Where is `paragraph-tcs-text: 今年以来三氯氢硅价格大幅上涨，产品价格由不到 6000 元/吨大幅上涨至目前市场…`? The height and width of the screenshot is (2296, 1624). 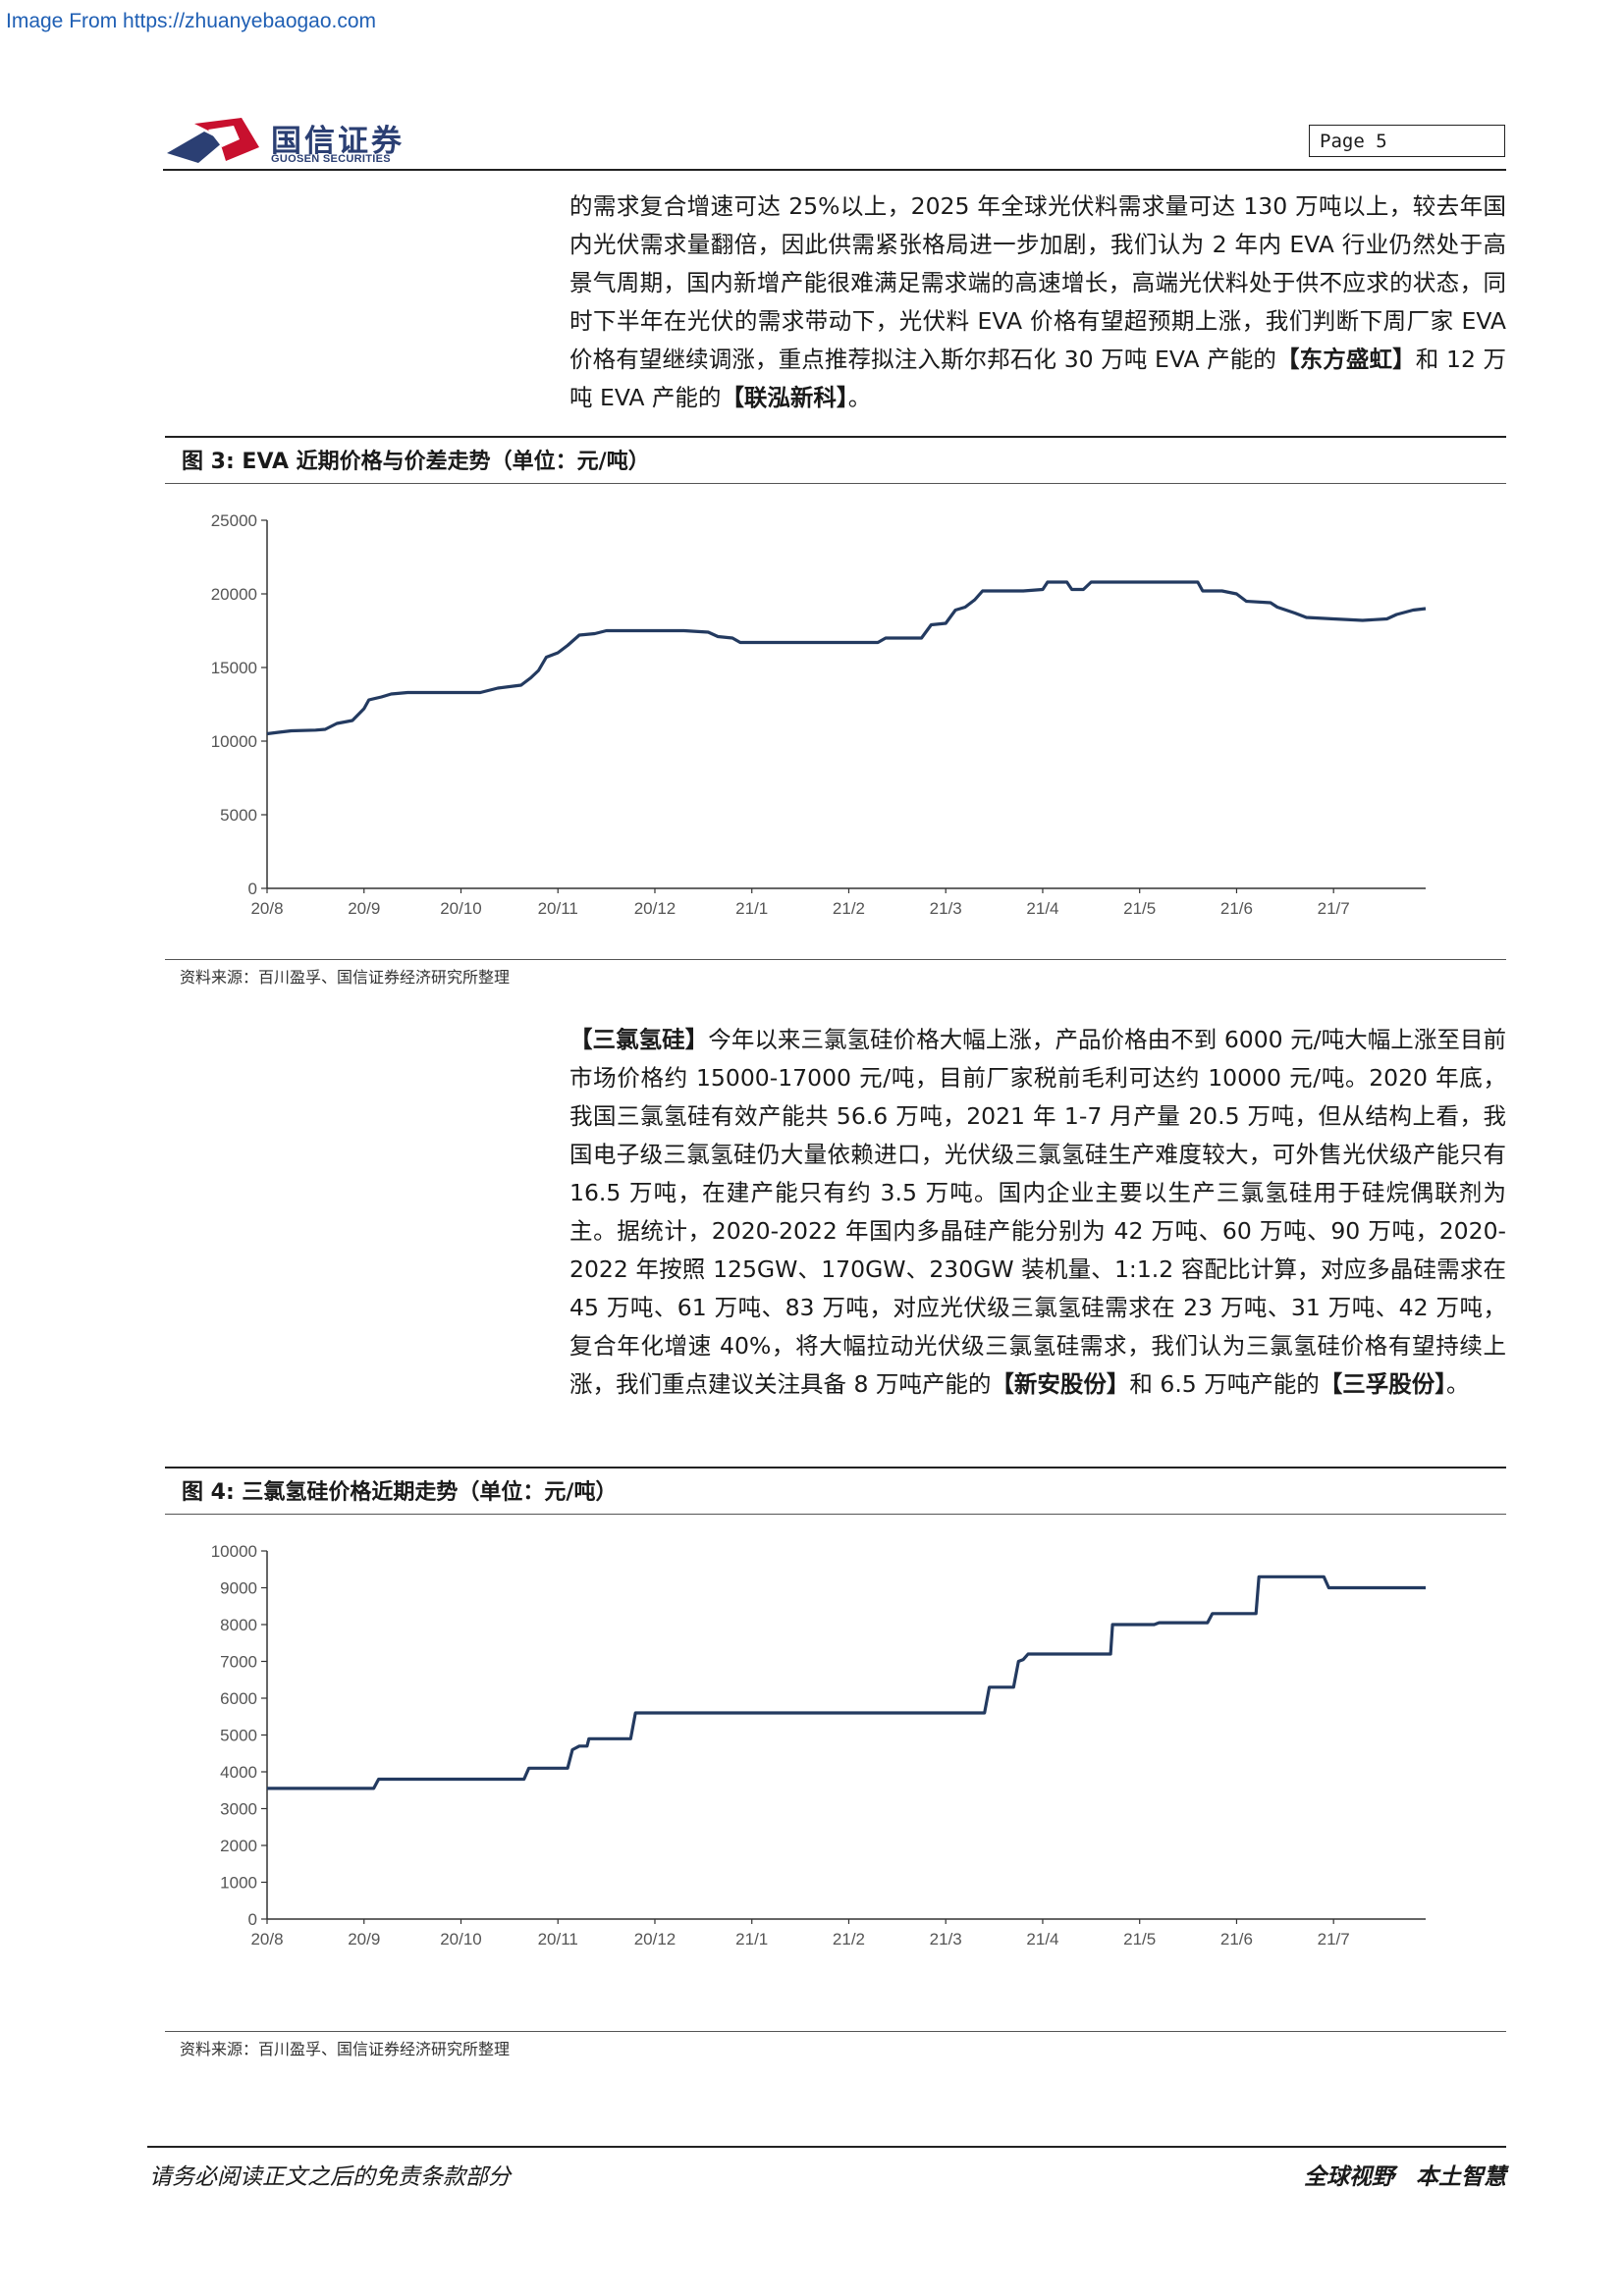 paragraph-tcs-text: 今年以来三氯氢硅价格大幅上涨，产品价格由不到 6000 元/吨大幅上涨至目前市场… is located at coordinates (1037, 1212).